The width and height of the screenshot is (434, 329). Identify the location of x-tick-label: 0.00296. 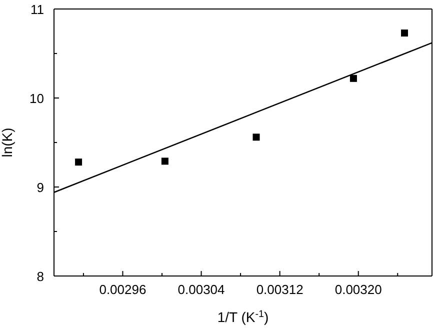
(122, 289).